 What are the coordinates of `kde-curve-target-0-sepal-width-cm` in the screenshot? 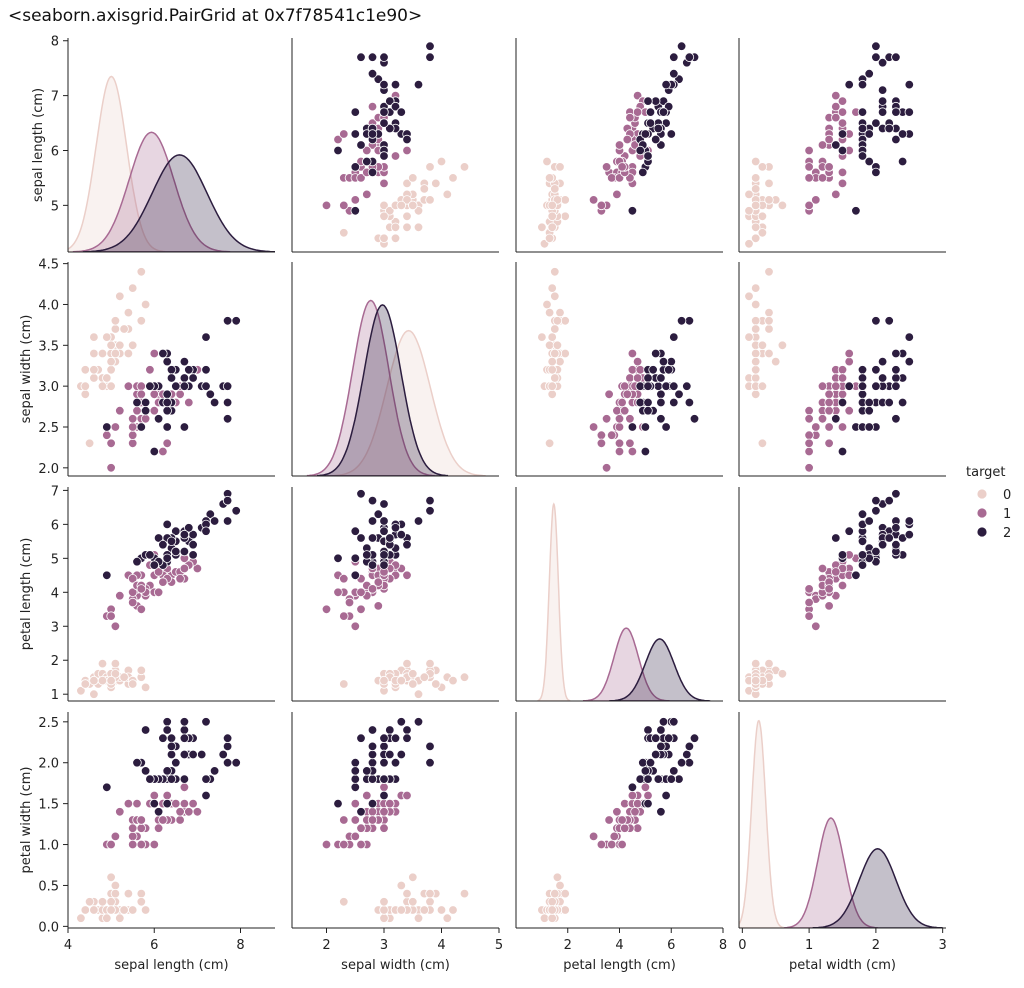 It's located at (408, 402).